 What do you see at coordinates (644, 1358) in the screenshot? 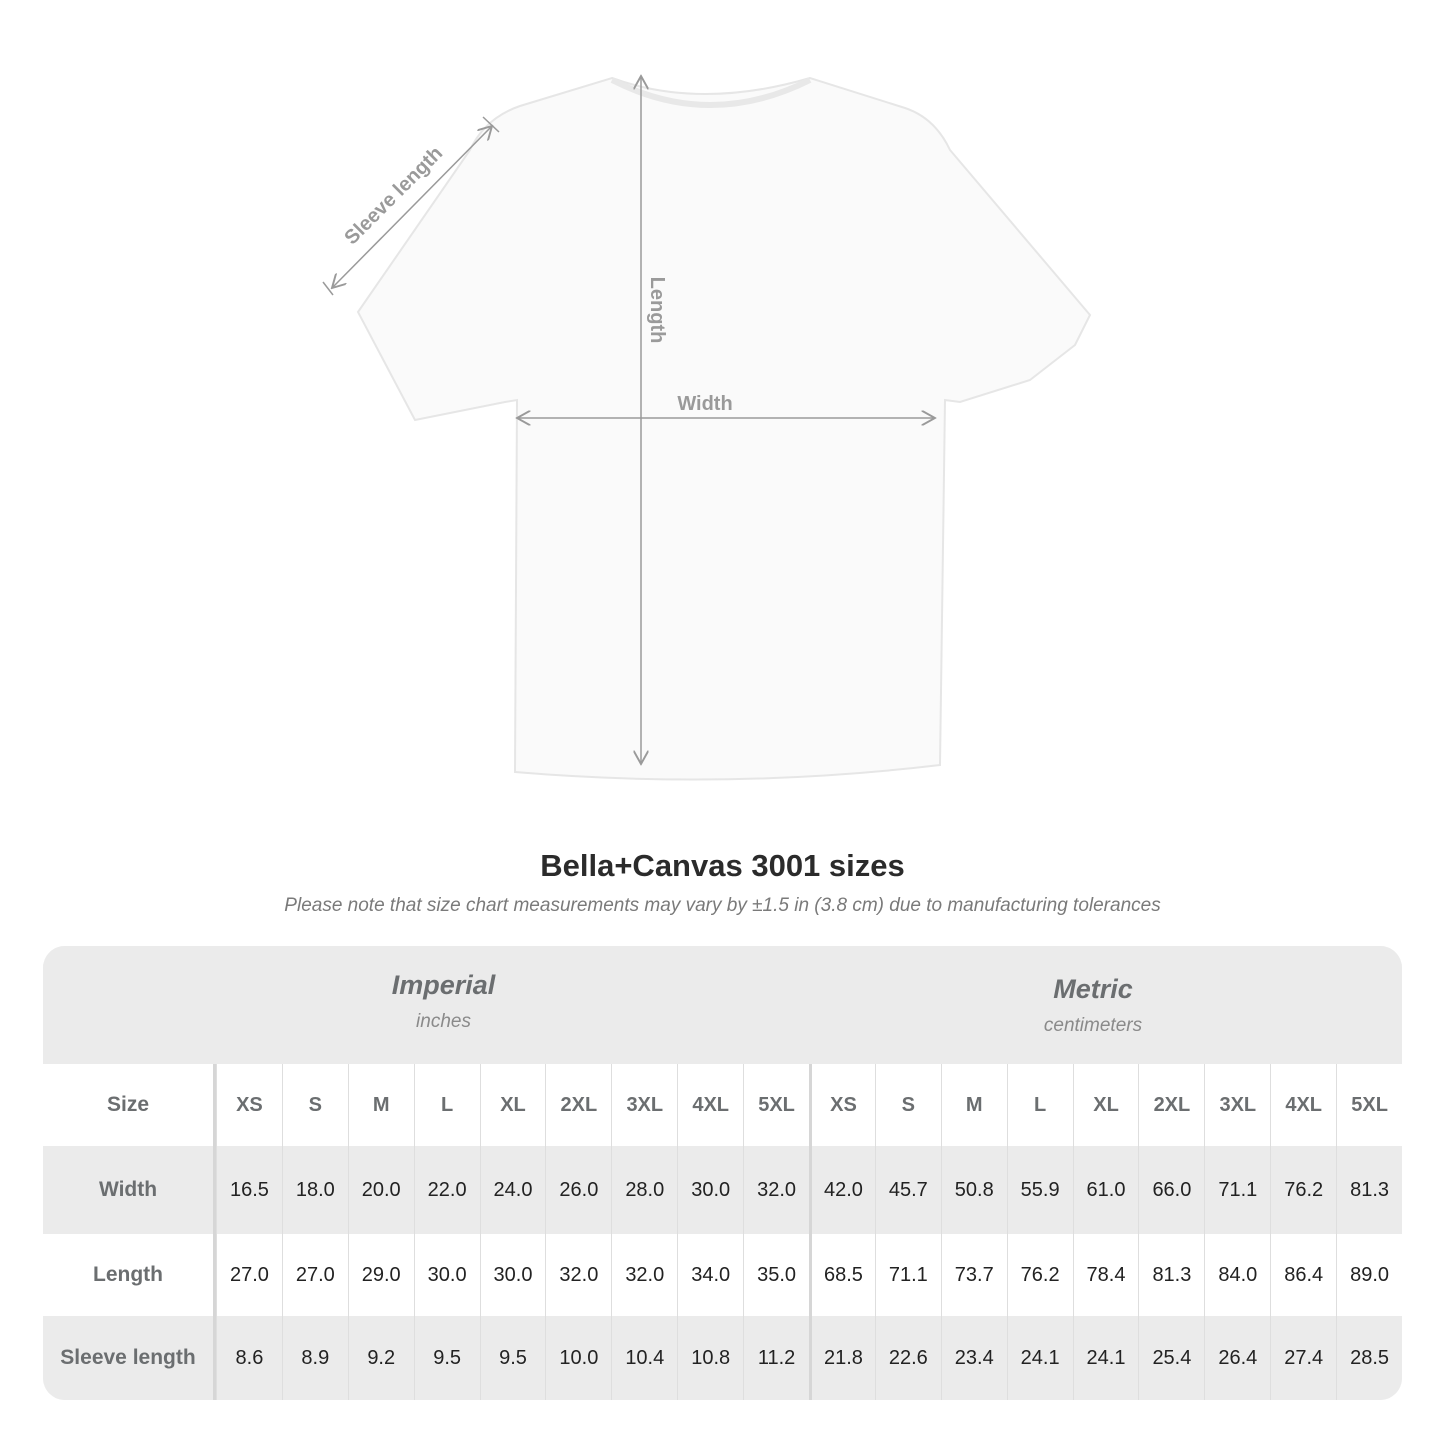
I see `imperial-value-cell: 10.4` at bounding box center [644, 1358].